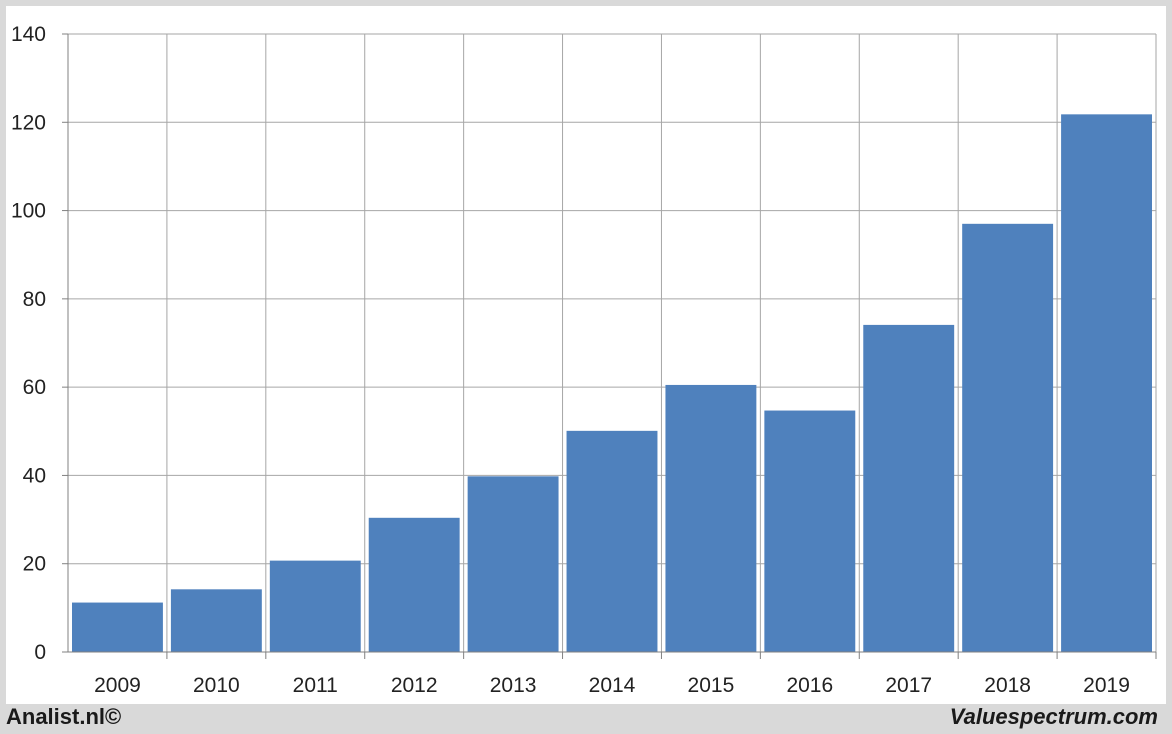 The width and height of the screenshot is (1172, 734). I want to click on y-tick-label: 40, so click(34, 475).